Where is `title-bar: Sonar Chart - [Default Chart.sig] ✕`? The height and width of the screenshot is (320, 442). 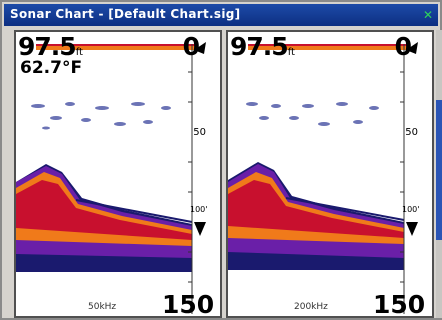
title-bar: Sonar Chart - [Default Chart.sig] ✕ is located at coordinates (221, 15).